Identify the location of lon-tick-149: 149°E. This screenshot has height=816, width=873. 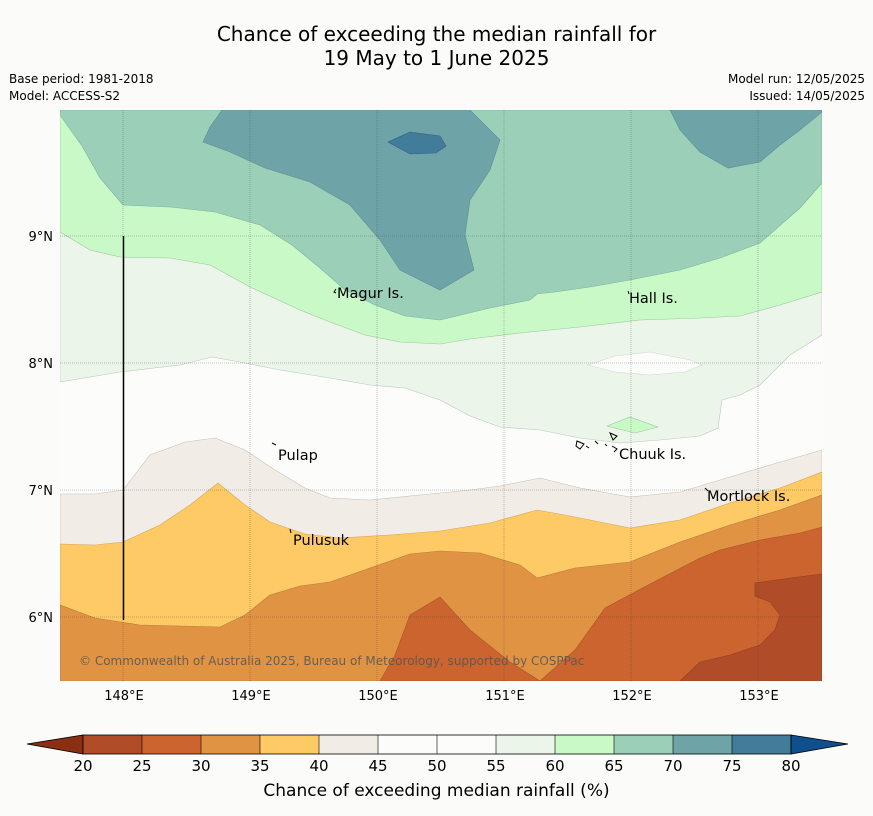
(251, 696).